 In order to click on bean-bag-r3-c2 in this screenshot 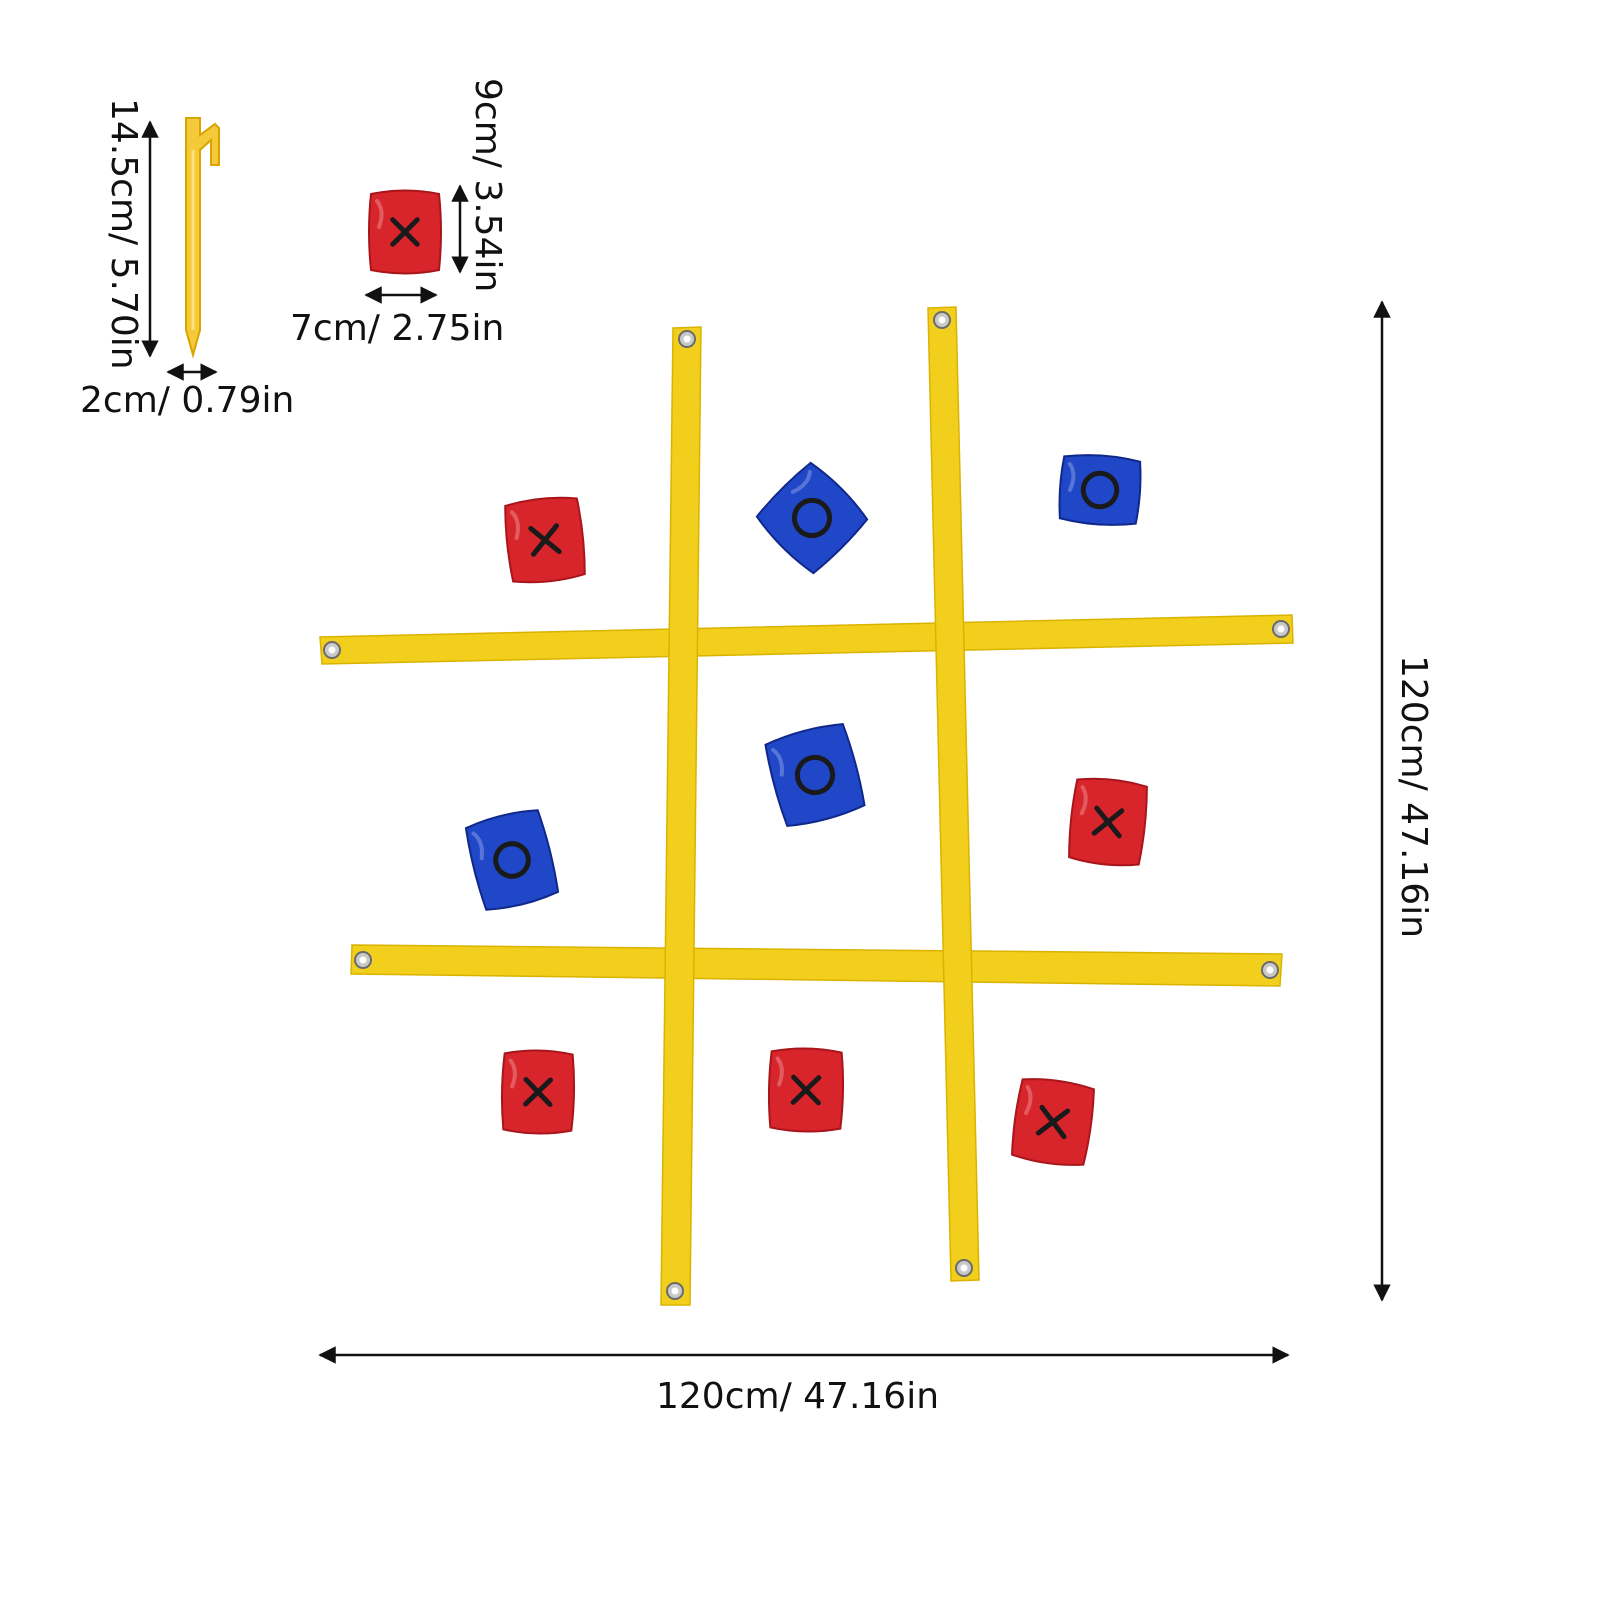, I will do `click(806, 1090)`.